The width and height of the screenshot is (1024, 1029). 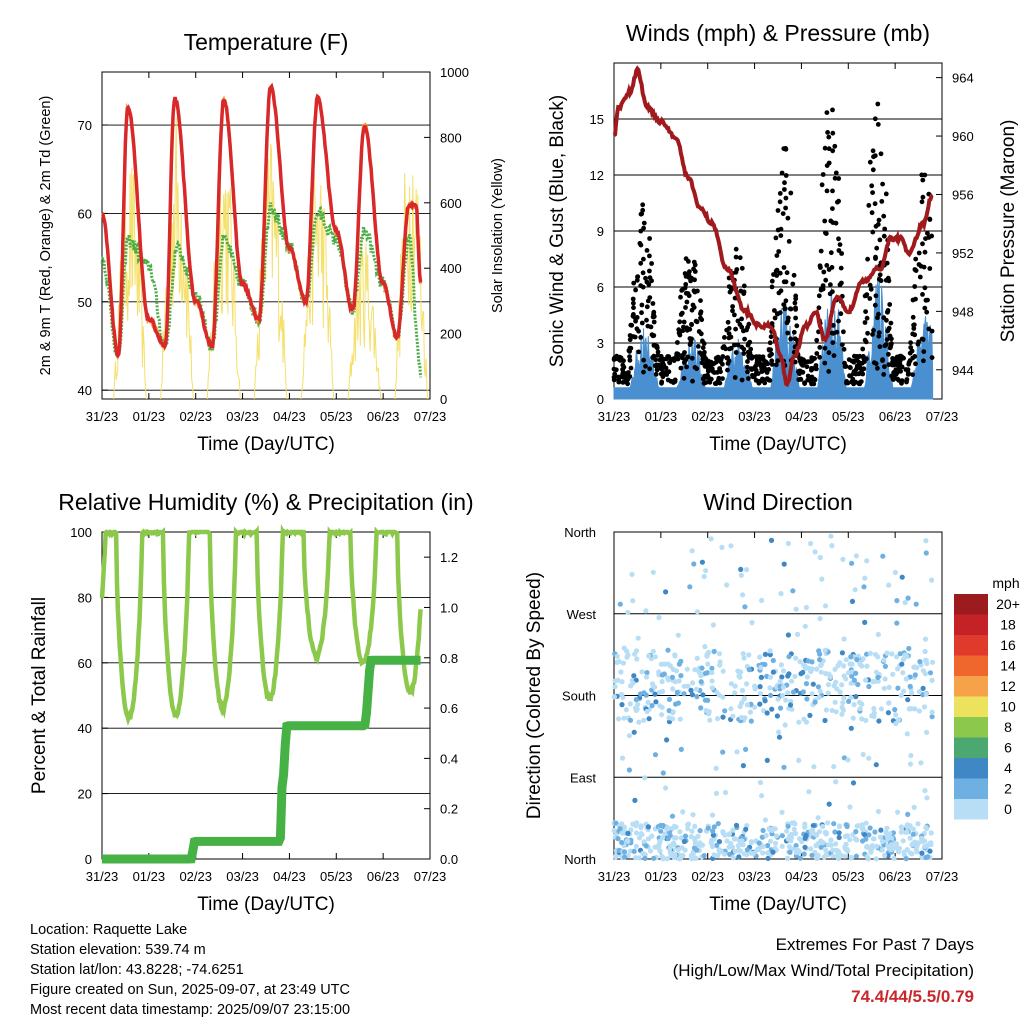 What do you see at coordinates (266, 235) in the screenshot?
I see `plot-frame` at bounding box center [266, 235].